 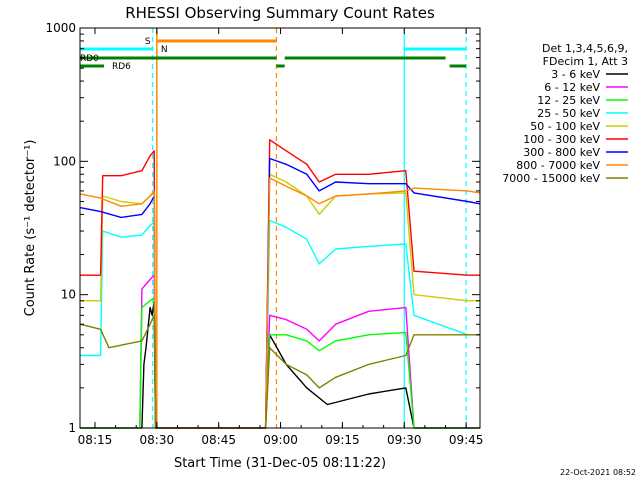 What do you see at coordinates (572, 87) in the screenshot?
I see `legend-label-1: 6 - 12 keV` at bounding box center [572, 87].